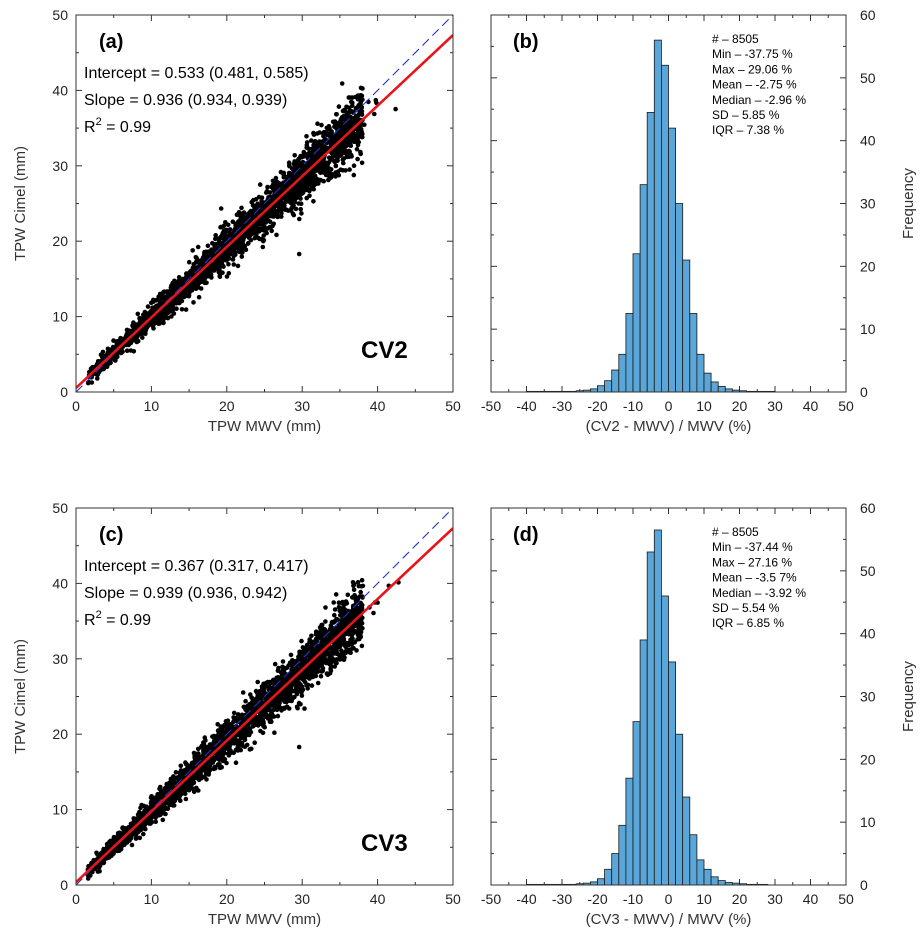 Image resolution: width=920 pixels, height=949 pixels. I want to click on y-tick-label: 40, so click(868, 141).